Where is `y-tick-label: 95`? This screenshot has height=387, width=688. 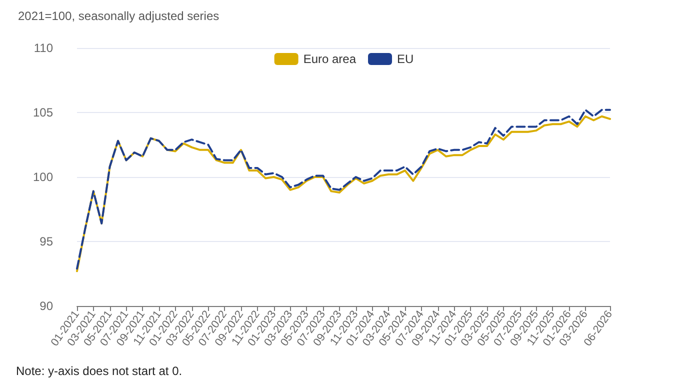 y-tick-label: 95 is located at coordinates (47, 241).